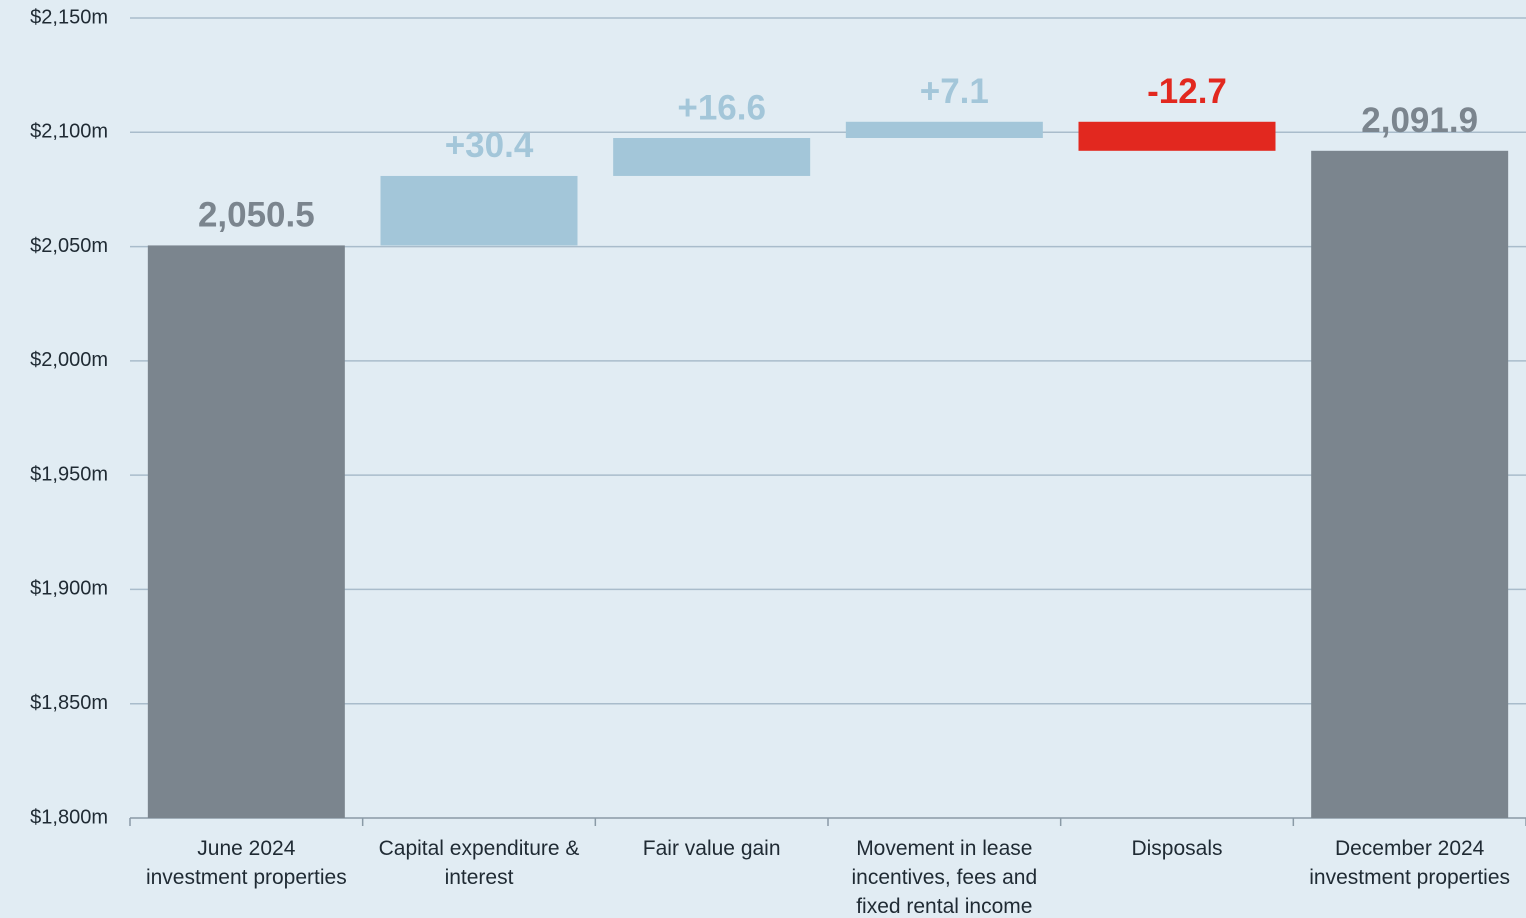 The height and width of the screenshot is (918, 1526). What do you see at coordinates (246, 863) in the screenshot?
I see `x-tick-label: June 2024 investment properties` at bounding box center [246, 863].